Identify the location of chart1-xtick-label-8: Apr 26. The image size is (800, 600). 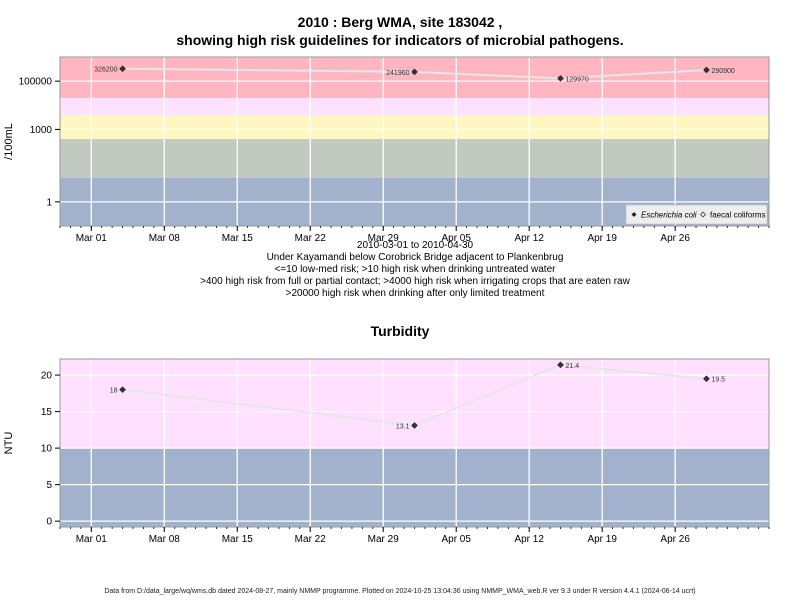
(675, 238).